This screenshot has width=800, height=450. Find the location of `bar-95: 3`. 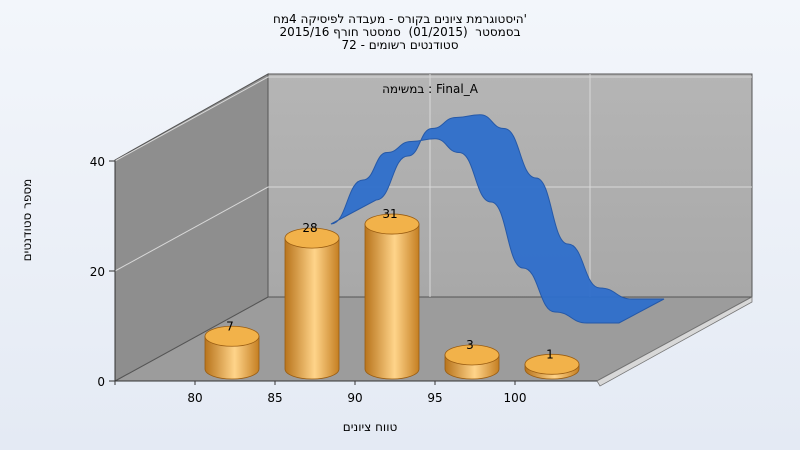

bar-95: 3 is located at coordinates (472, 359).